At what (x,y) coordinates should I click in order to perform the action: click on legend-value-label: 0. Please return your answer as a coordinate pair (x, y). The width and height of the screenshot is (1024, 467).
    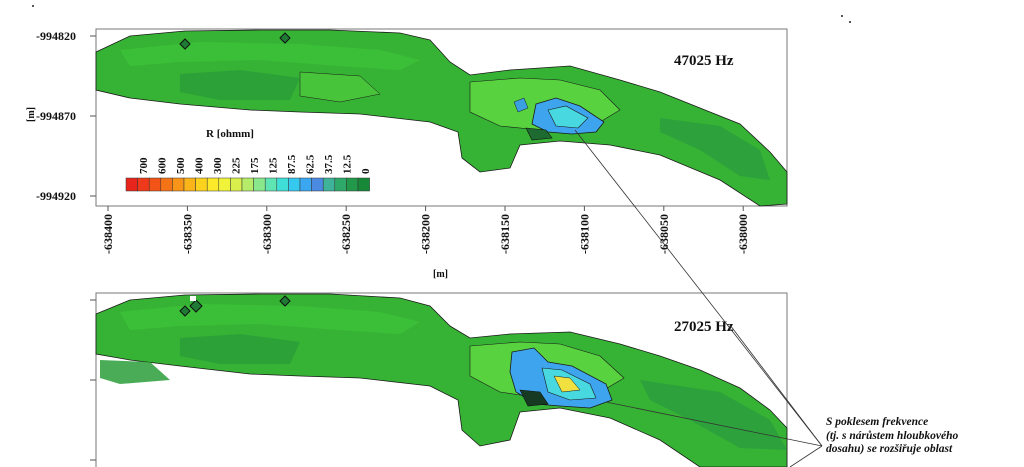
    Looking at the image, I should click on (366, 171).